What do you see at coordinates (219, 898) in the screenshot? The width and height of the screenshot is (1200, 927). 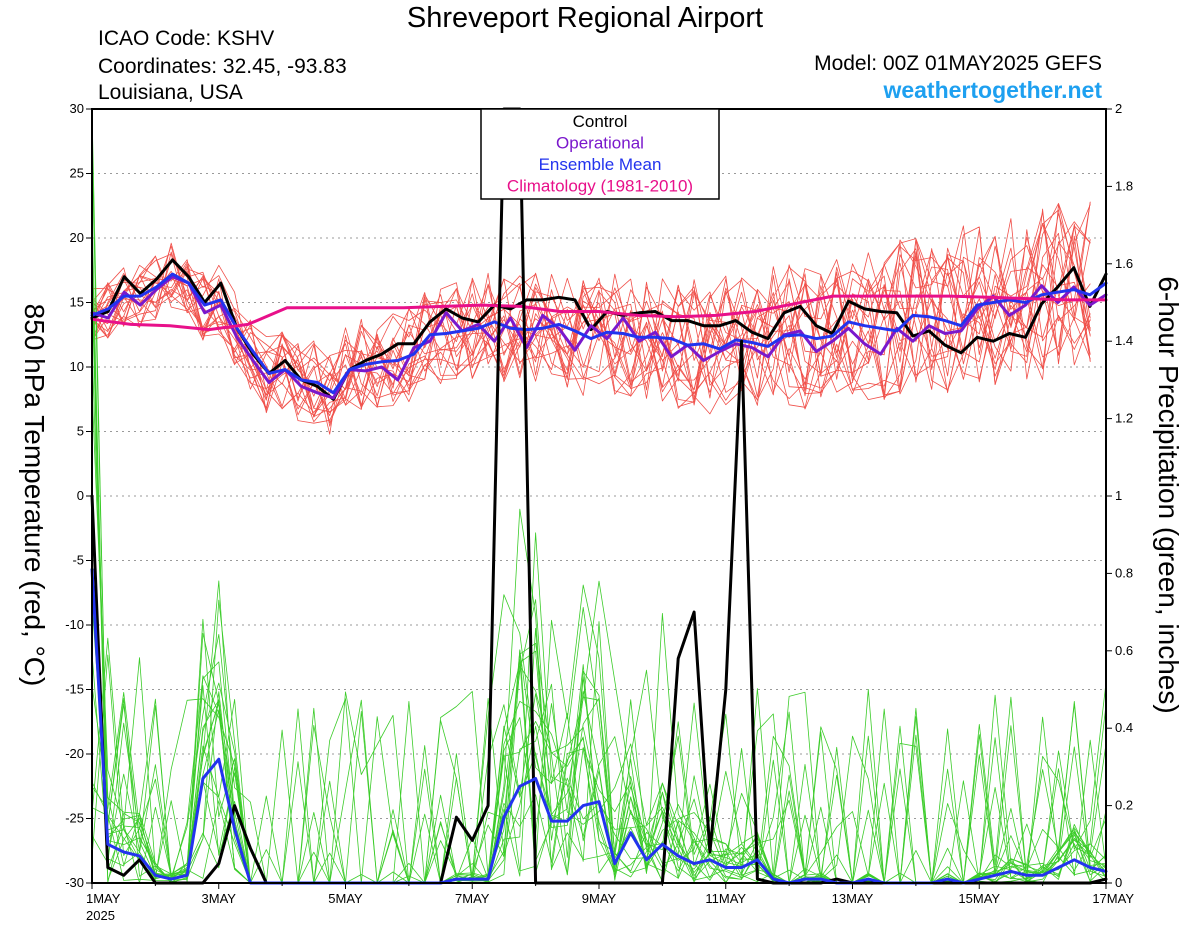 I see `x-tick-label: 3MAY` at bounding box center [219, 898].